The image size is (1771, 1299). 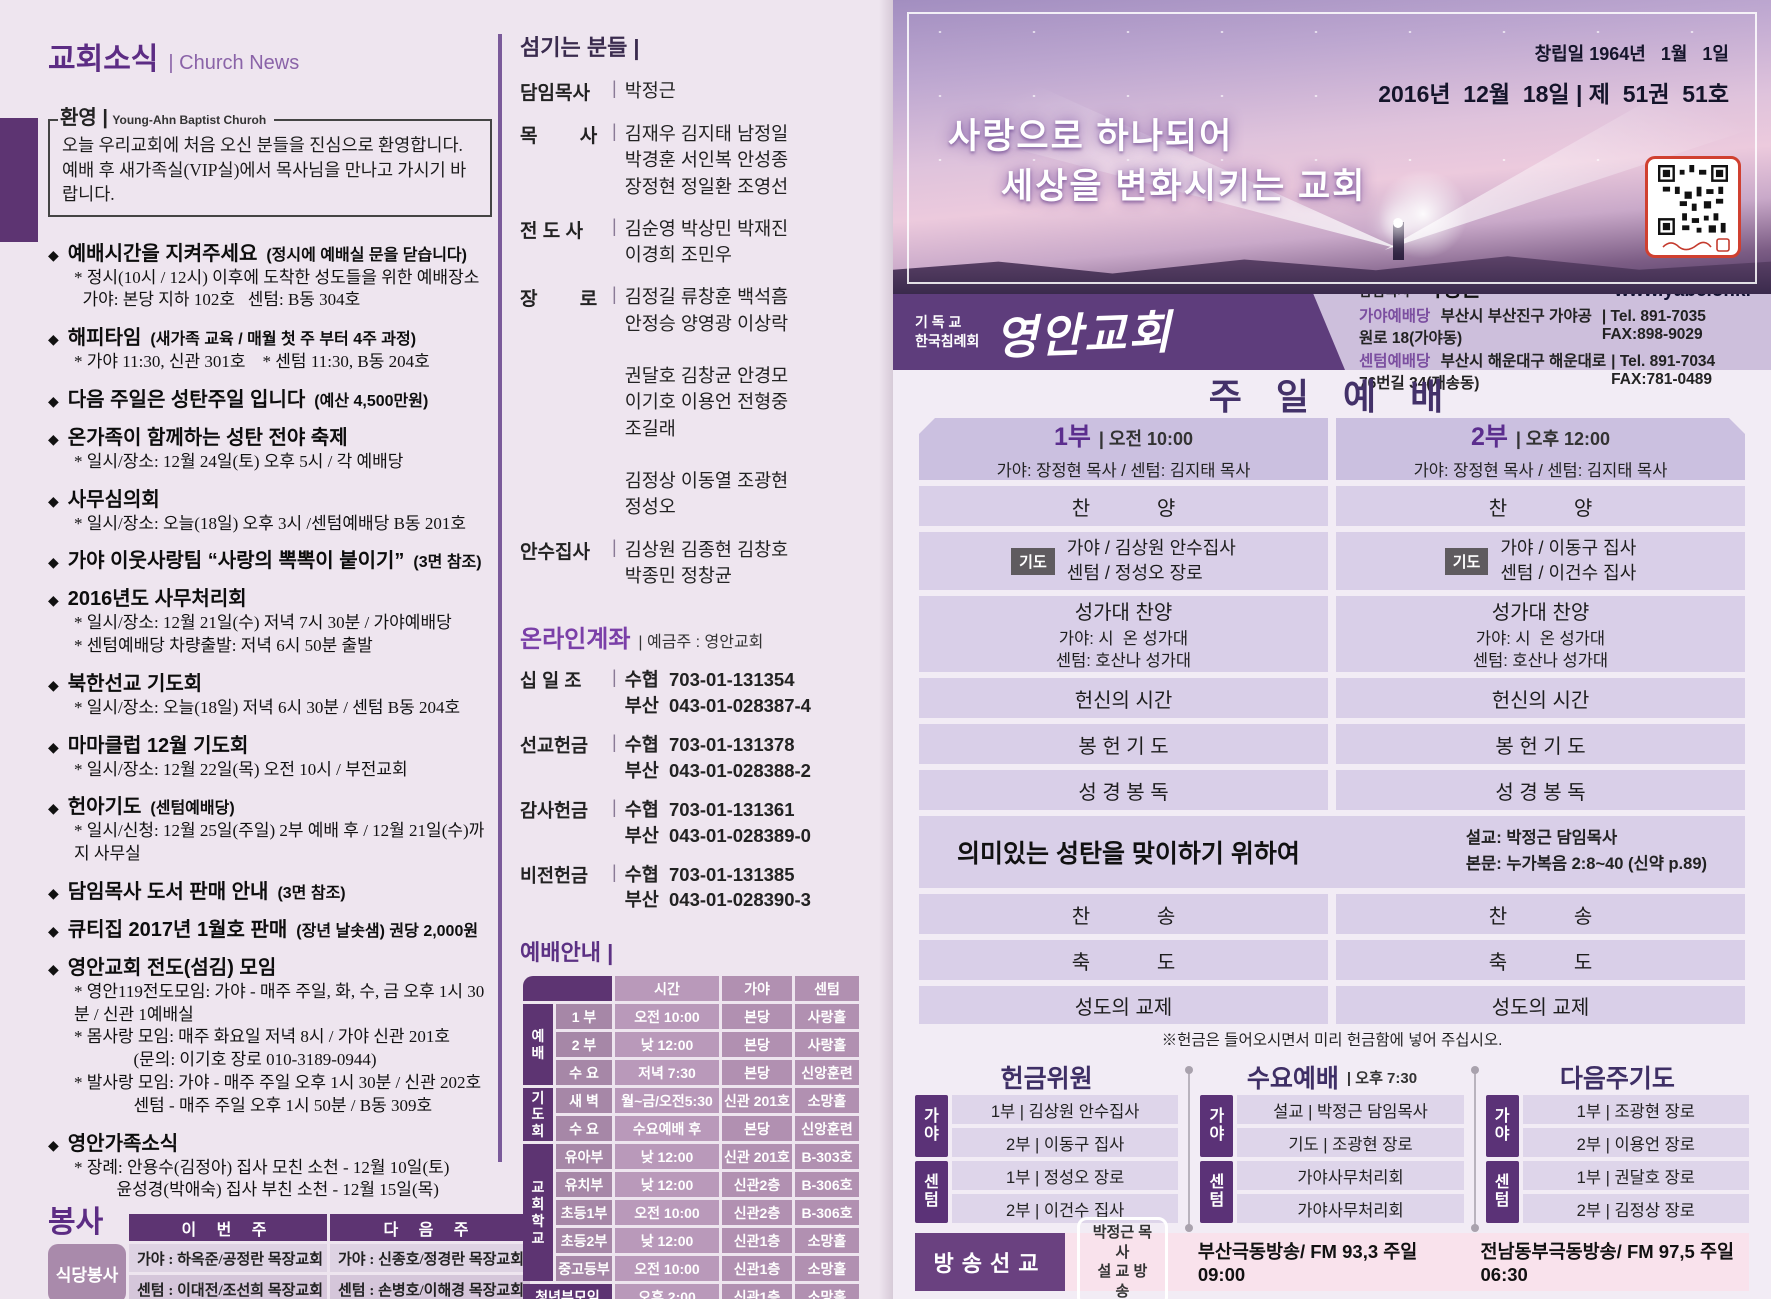 I want to click on guide-corner-cell, so click(x=567, y=989).